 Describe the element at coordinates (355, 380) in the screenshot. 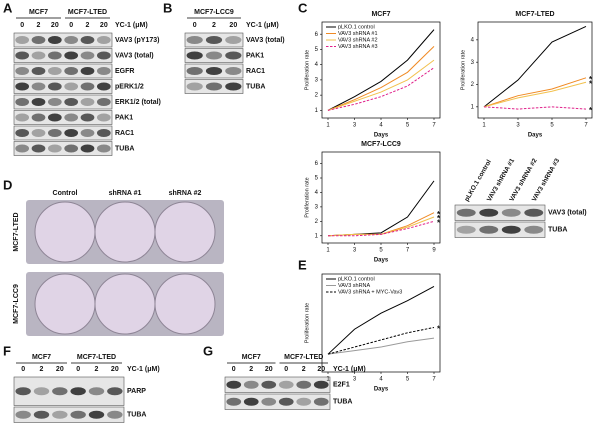

I see `x-tick-label: 3` at that location.